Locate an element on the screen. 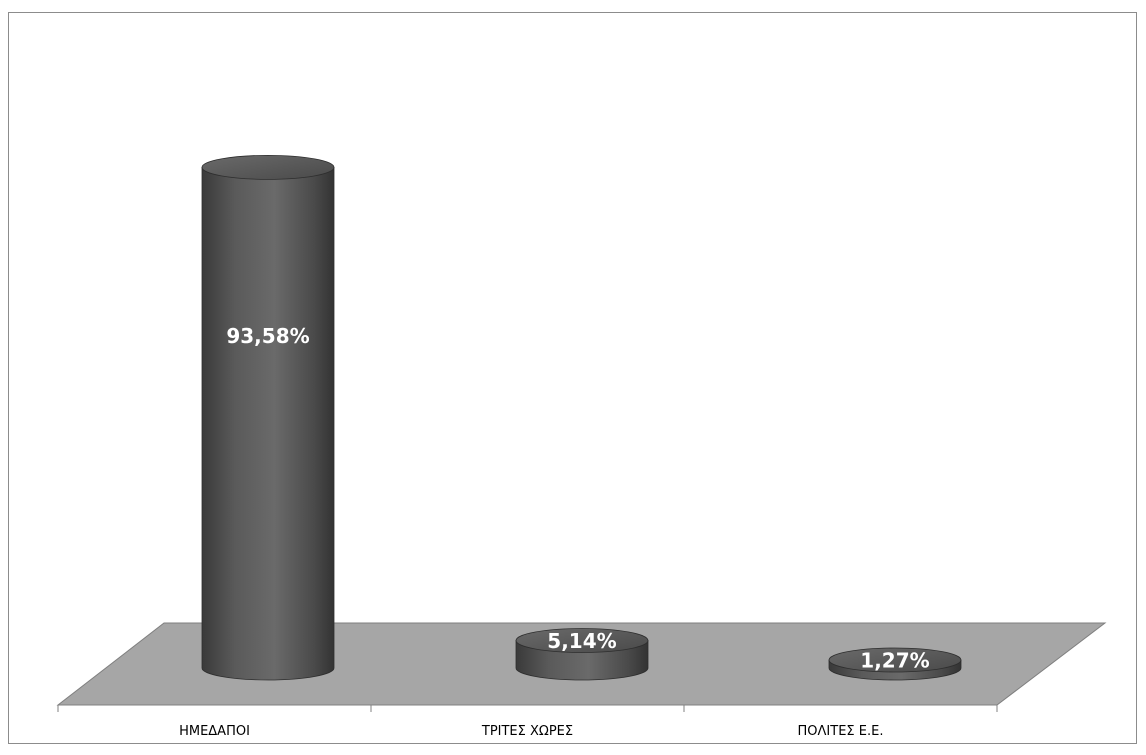 This screenshot has height=755, width=1146. data-label: 1,27% is located at coordinates (894, 661).